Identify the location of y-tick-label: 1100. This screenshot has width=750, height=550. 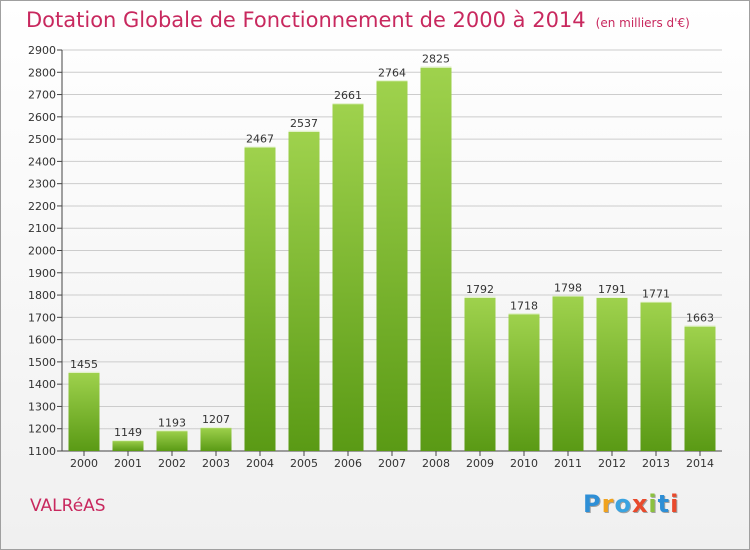
(42, 451).